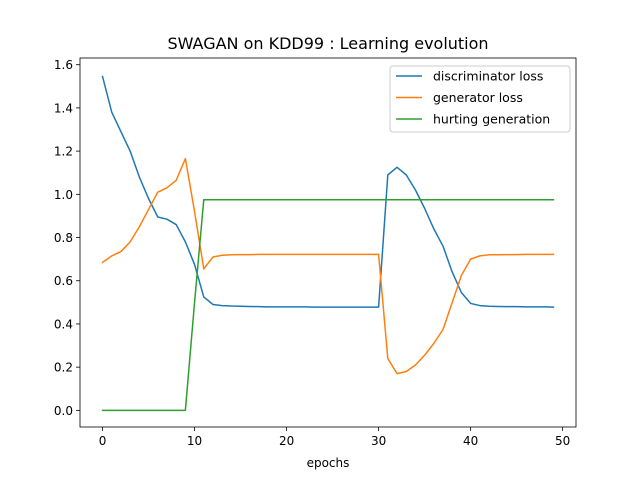 The width and height of the screenshot is (640, 480). Describe the element at coordinates (327, 43) in the screenshot. I see `chart-title: SWAGAN on KDD99 : Learning evolution` at that location.